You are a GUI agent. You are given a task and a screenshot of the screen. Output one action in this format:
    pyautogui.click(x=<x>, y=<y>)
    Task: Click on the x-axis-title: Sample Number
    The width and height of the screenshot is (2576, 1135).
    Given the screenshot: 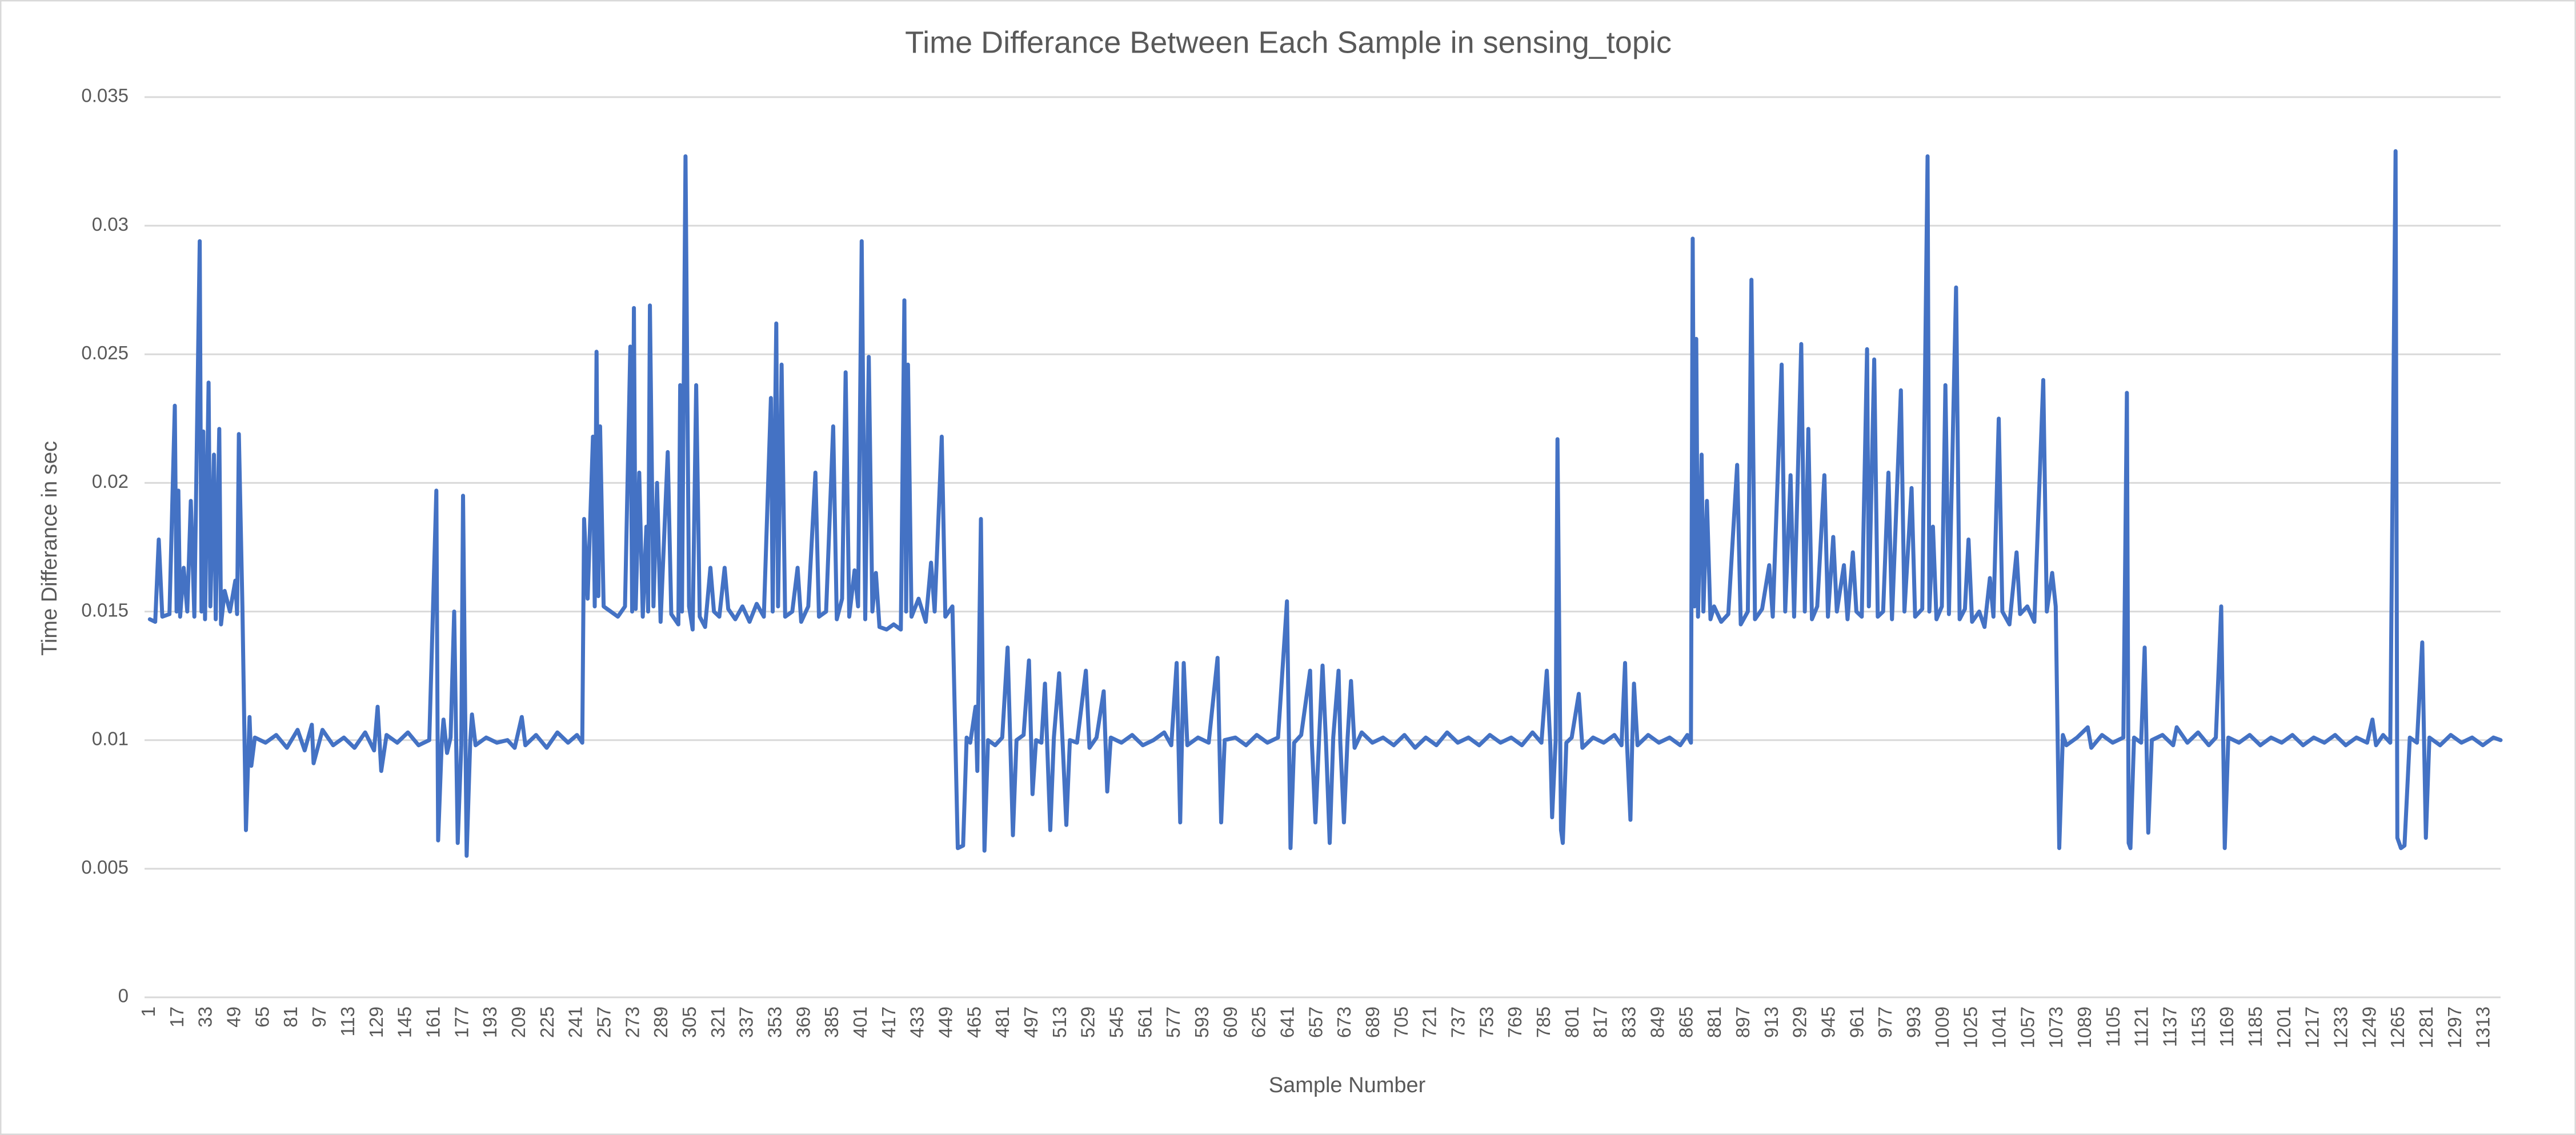 What is the action you would take?
    pyautogui.click(x=1347, y=1085)
    